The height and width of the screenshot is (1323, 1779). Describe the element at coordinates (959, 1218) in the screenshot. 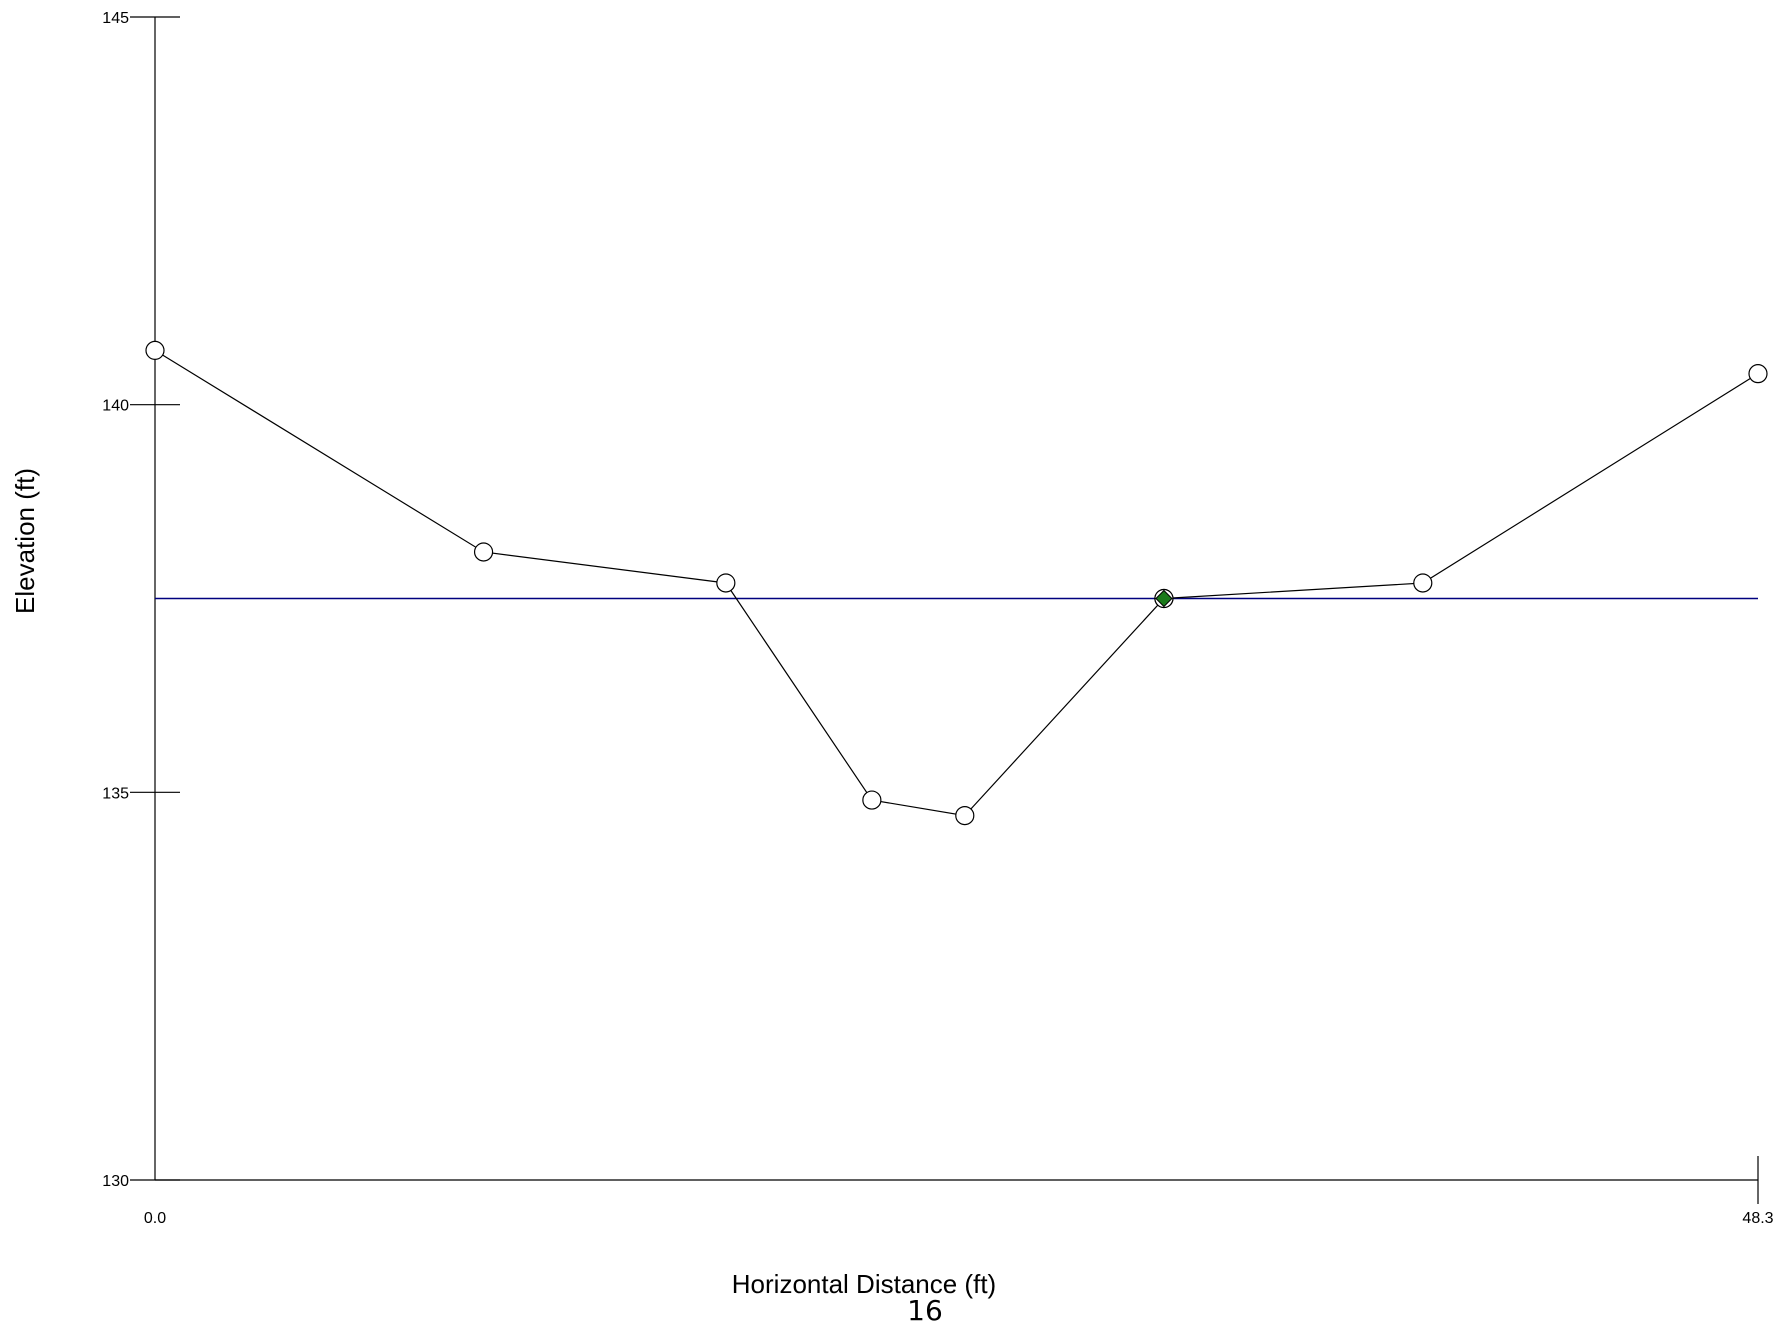

I see `x-ticks: 0.0 48.3` at that location.